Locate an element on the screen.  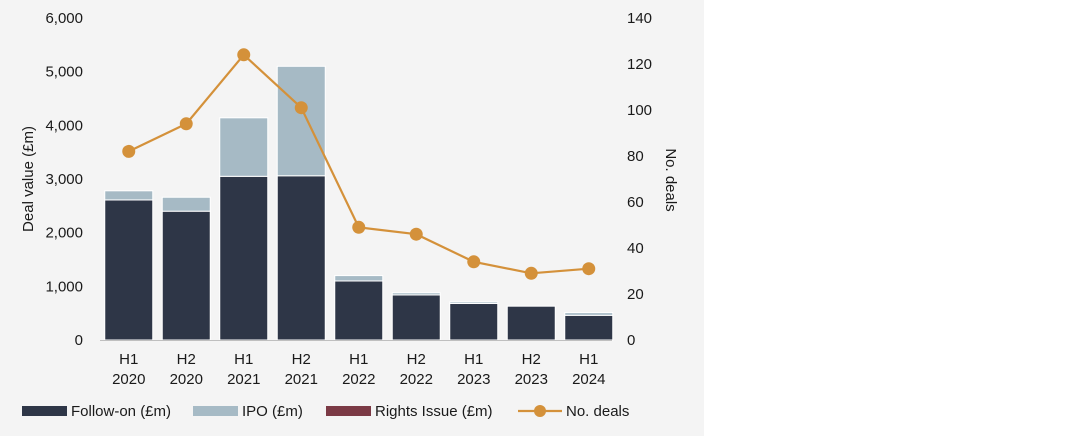
y2-tick-label: 40 is located at coordinates (635, 248).